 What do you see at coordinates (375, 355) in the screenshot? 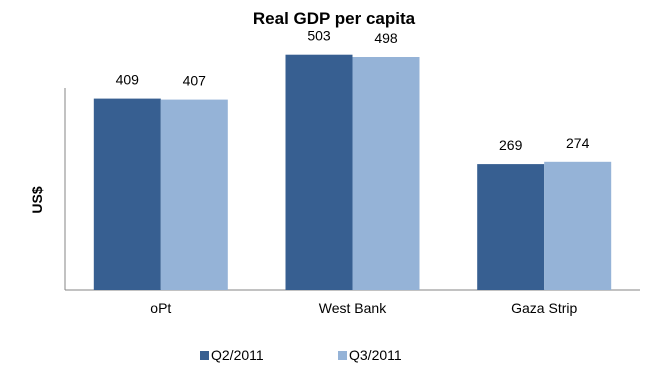
I see `legend-label: Q3/2011` at bounding box center [375, 355].